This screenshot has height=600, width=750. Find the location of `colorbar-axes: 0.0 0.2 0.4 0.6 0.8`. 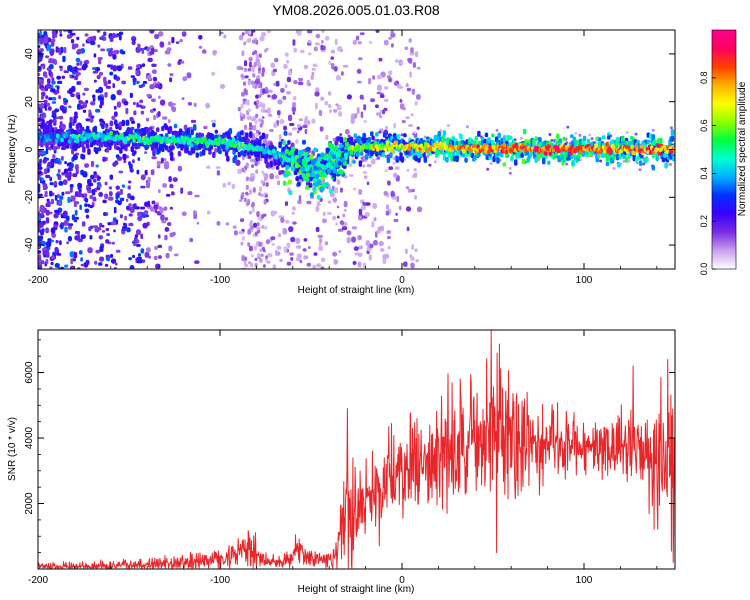

colorbar-axes: 0.0 0.2 0.4 0.6 0.8 is located at coordinates (718, 152).